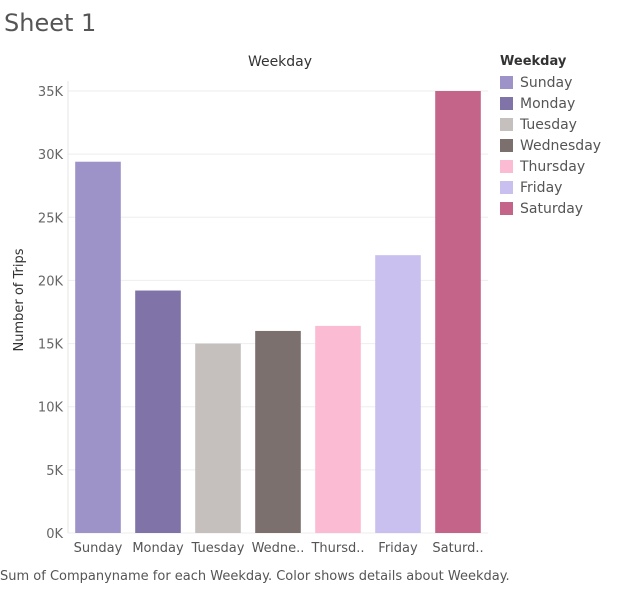  What do you see at coordinates (546, 82) in the screenshot?
I see `legend-label: Sunday` at bounding box center [546, 82].